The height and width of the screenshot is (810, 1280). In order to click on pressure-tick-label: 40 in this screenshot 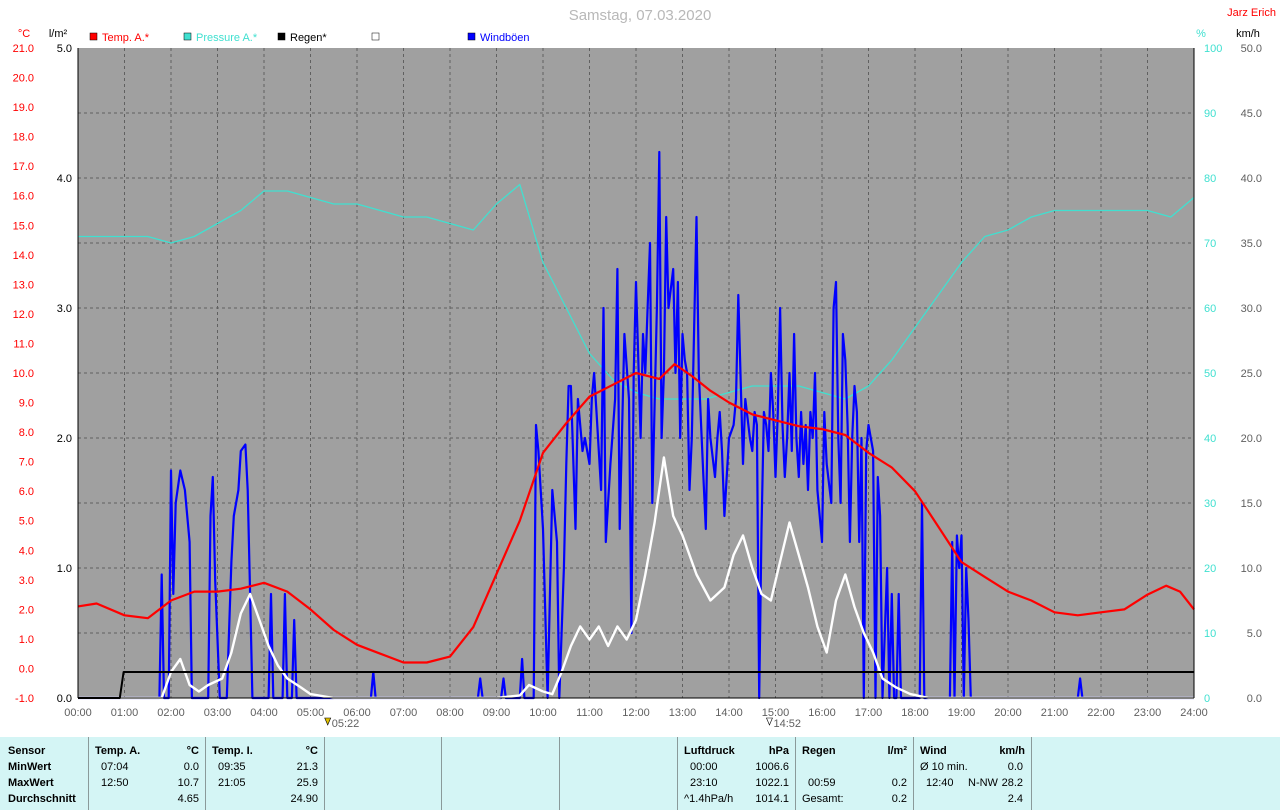, I will do `click(1210, 439)`.